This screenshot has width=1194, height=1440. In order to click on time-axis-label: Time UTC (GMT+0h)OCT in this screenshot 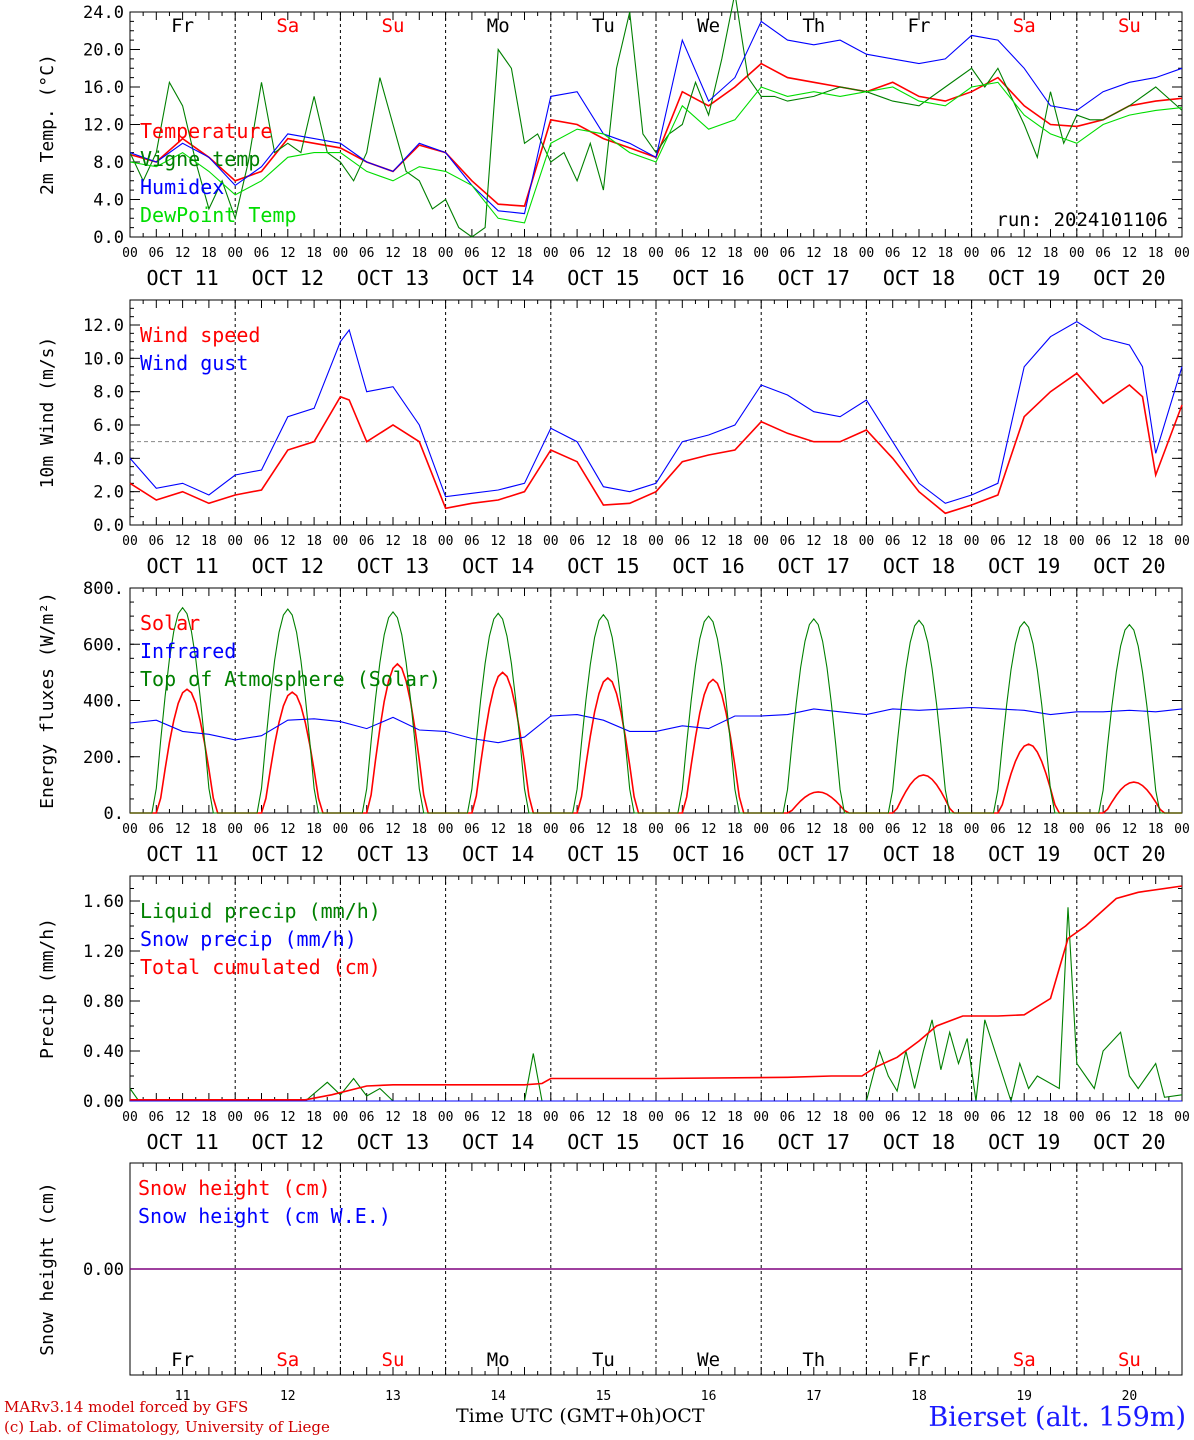, I will do `click(580, 1416)`.